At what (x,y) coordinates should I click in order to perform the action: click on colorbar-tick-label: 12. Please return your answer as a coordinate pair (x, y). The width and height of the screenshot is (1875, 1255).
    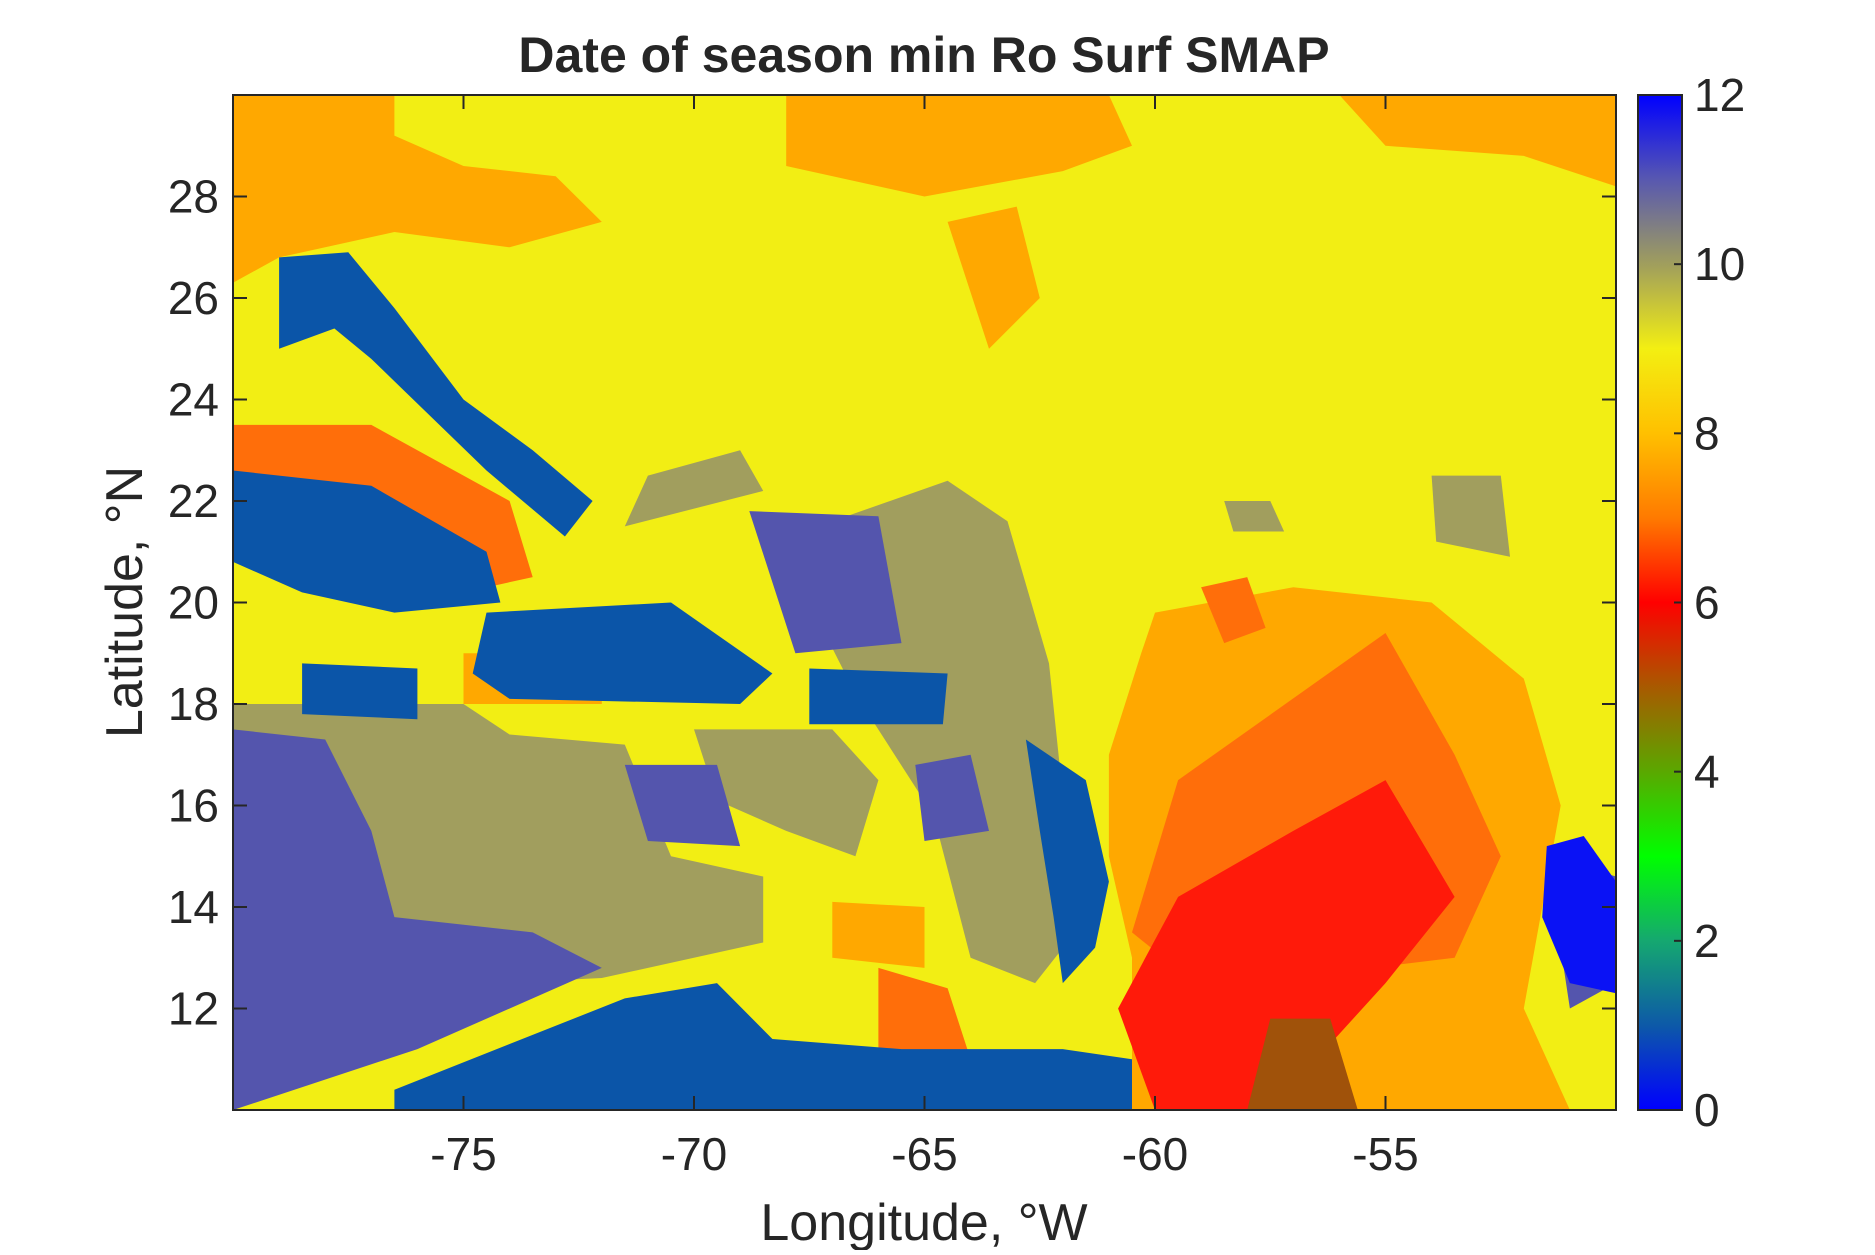
    Looking at the image, I should click on (1719, 95).